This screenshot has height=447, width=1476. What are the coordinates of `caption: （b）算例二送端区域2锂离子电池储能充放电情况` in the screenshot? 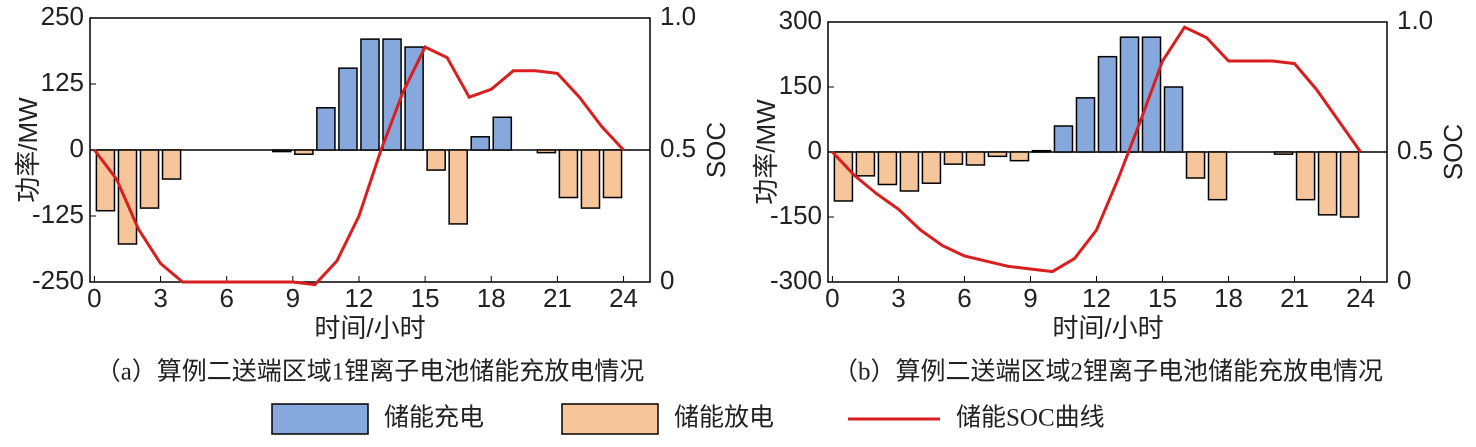 It's located at (1108, 372).